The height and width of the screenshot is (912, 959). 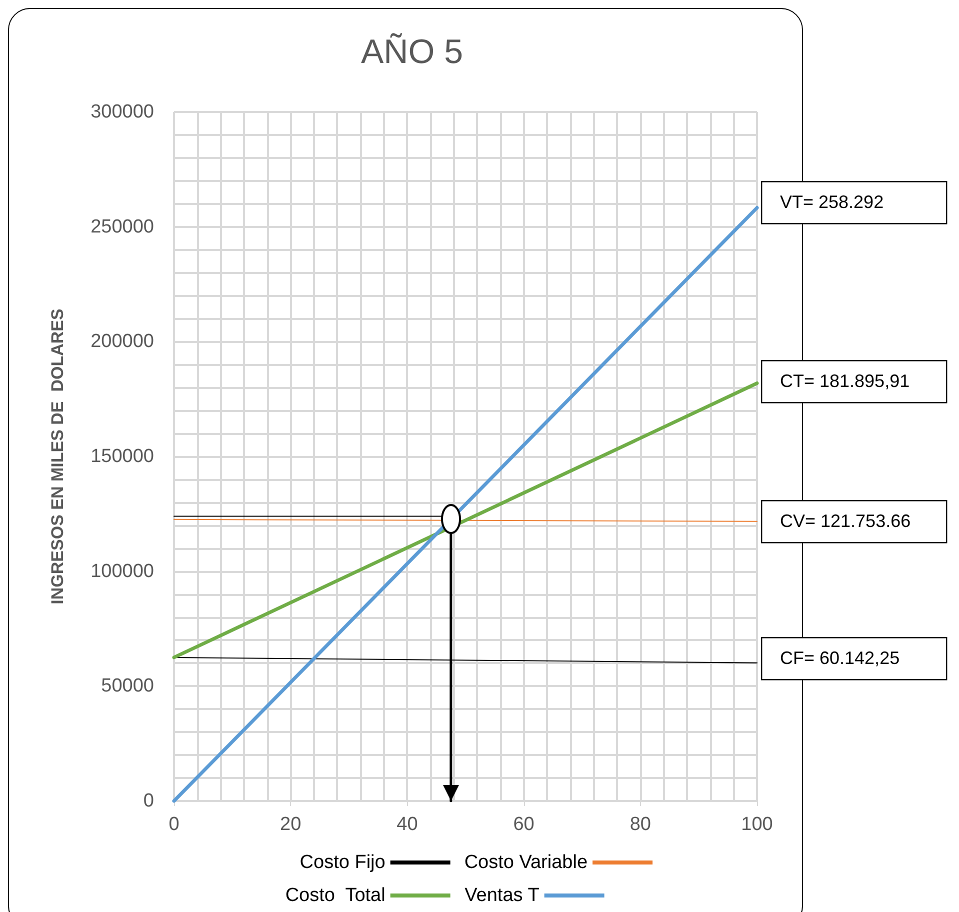 I want to click on legend-label: Costo Variable, so click(x=526, y=862).